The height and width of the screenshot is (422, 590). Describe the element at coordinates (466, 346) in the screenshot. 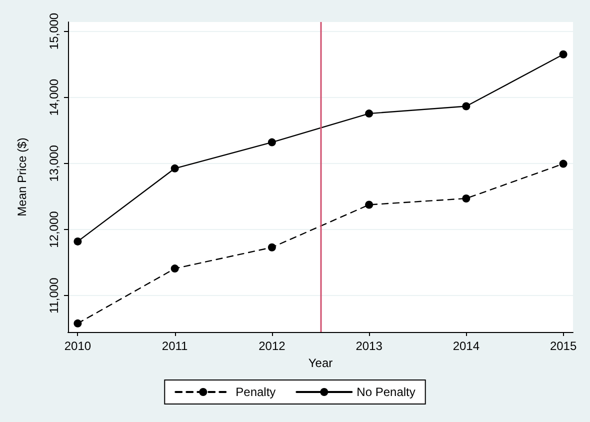

I see `x-tick-label: 2014` at that location.